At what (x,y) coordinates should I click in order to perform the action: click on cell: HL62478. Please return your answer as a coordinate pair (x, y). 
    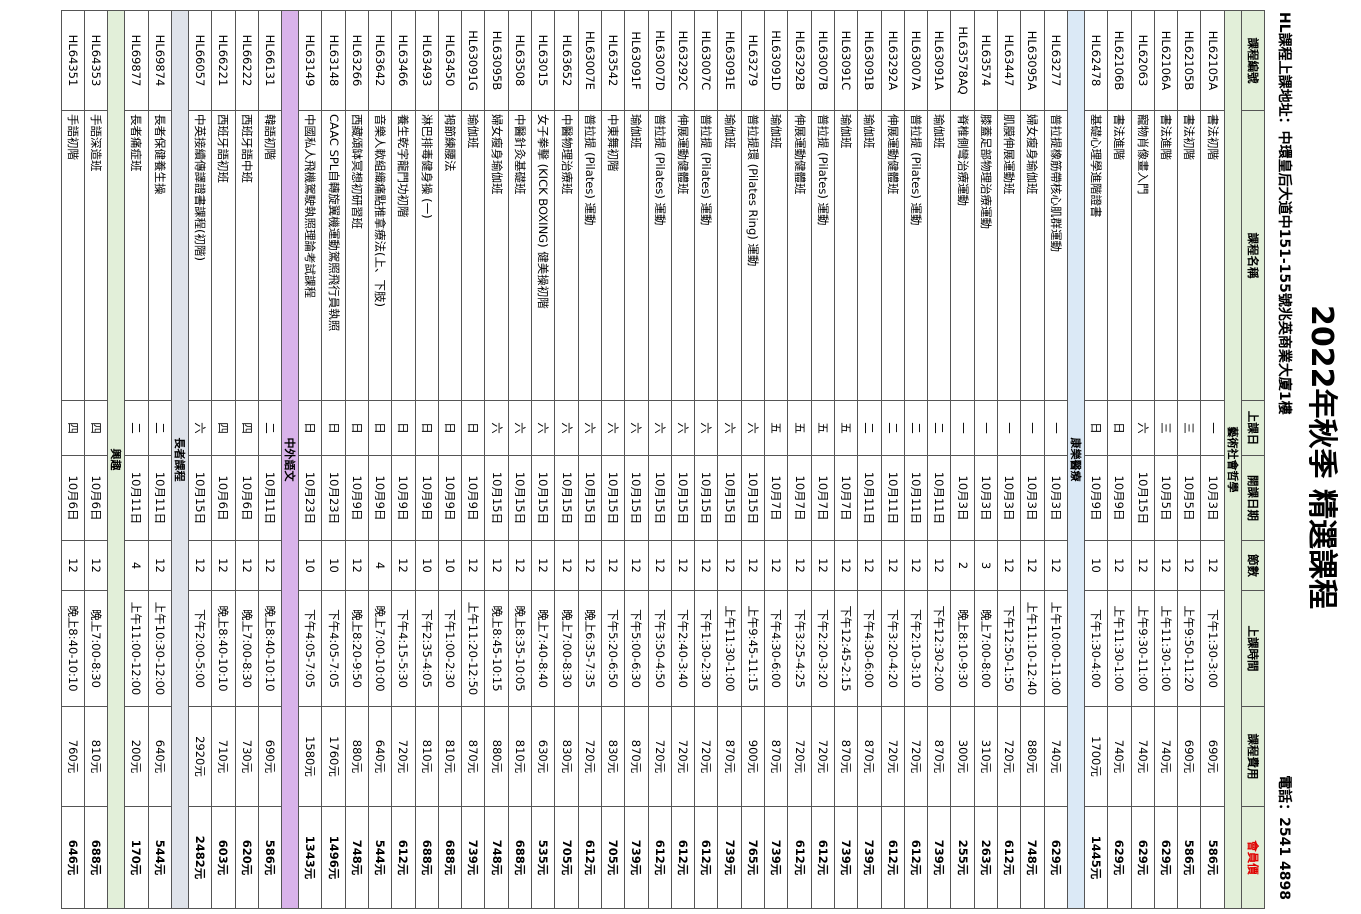
    Looking at the image, I should click on (1096, 60).